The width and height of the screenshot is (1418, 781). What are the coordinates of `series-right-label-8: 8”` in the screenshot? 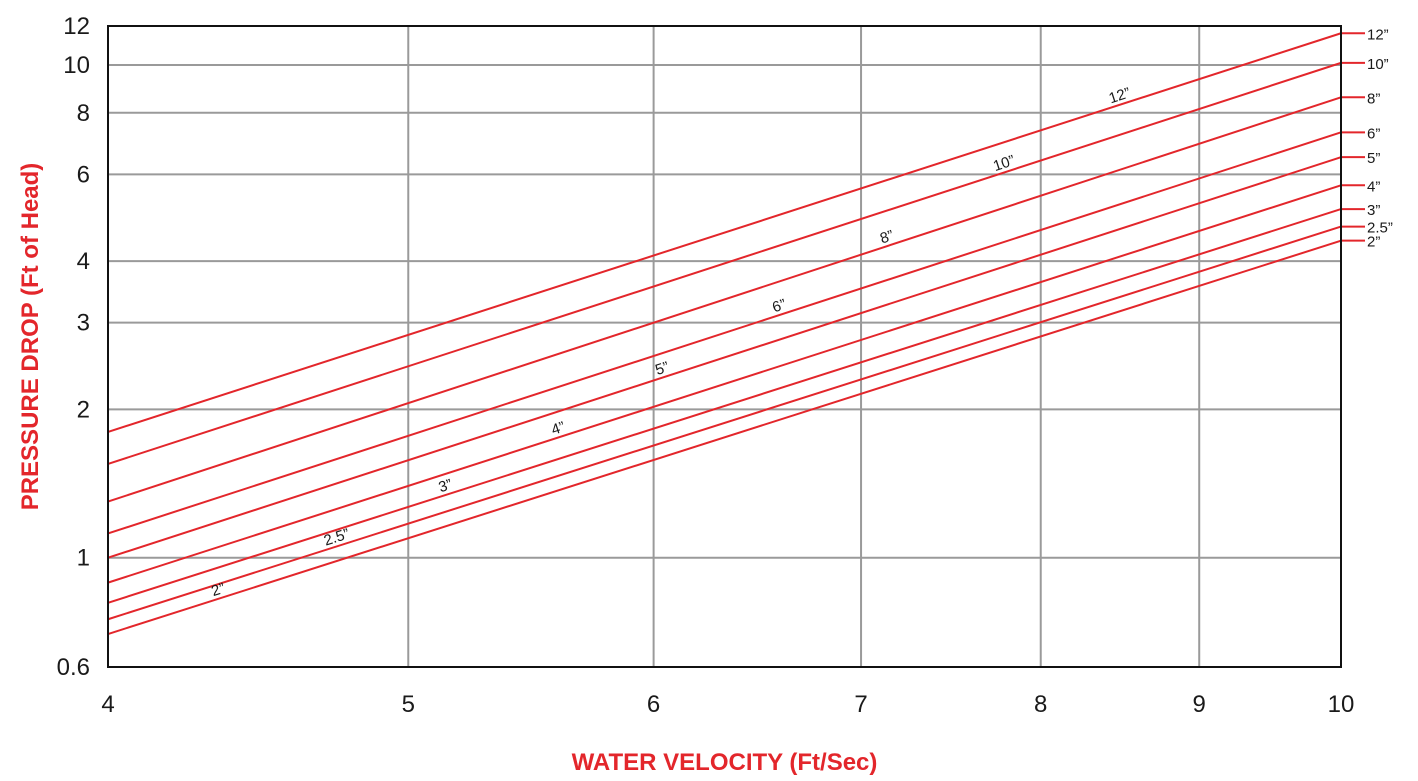 It's located at (1373, 98).